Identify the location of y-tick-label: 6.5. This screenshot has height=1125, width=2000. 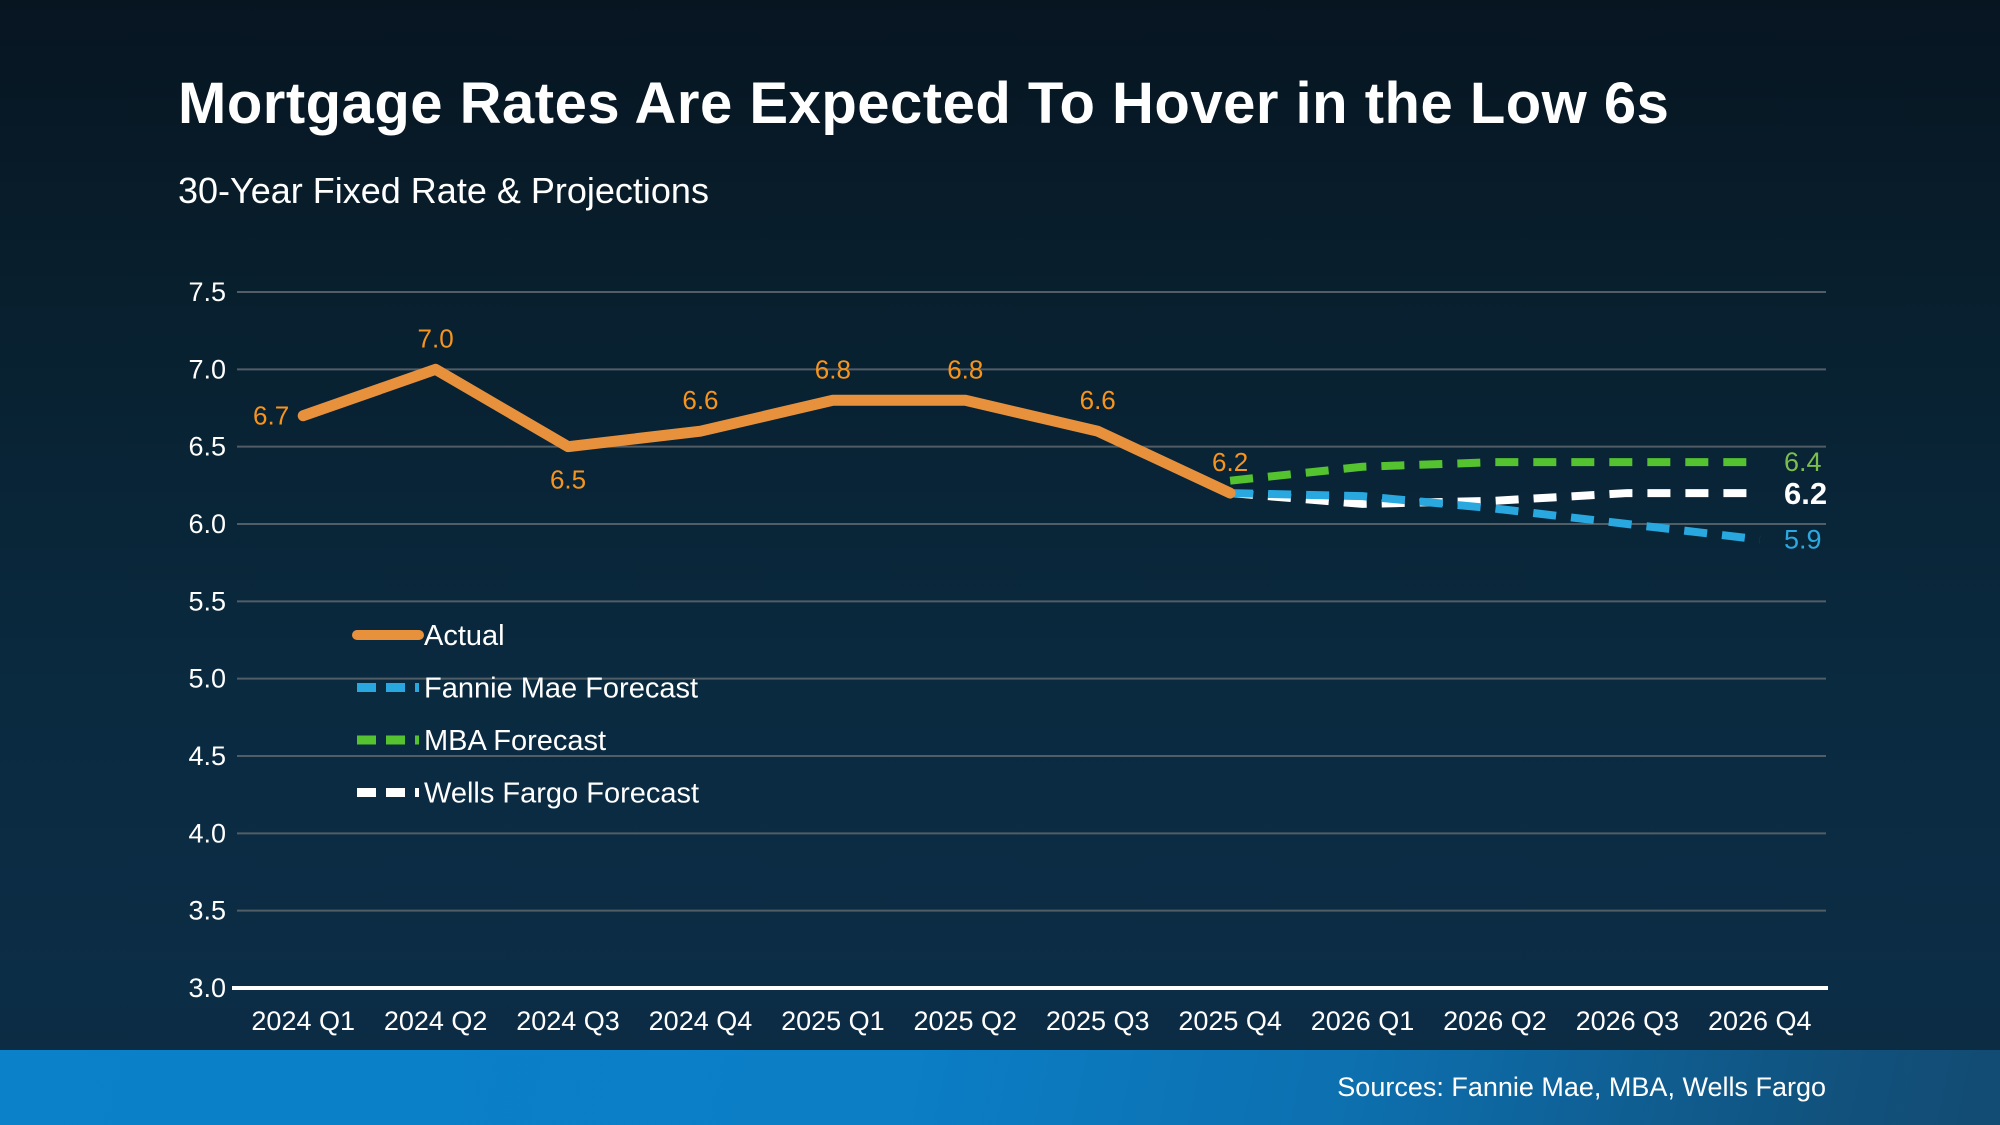
(207, 447).